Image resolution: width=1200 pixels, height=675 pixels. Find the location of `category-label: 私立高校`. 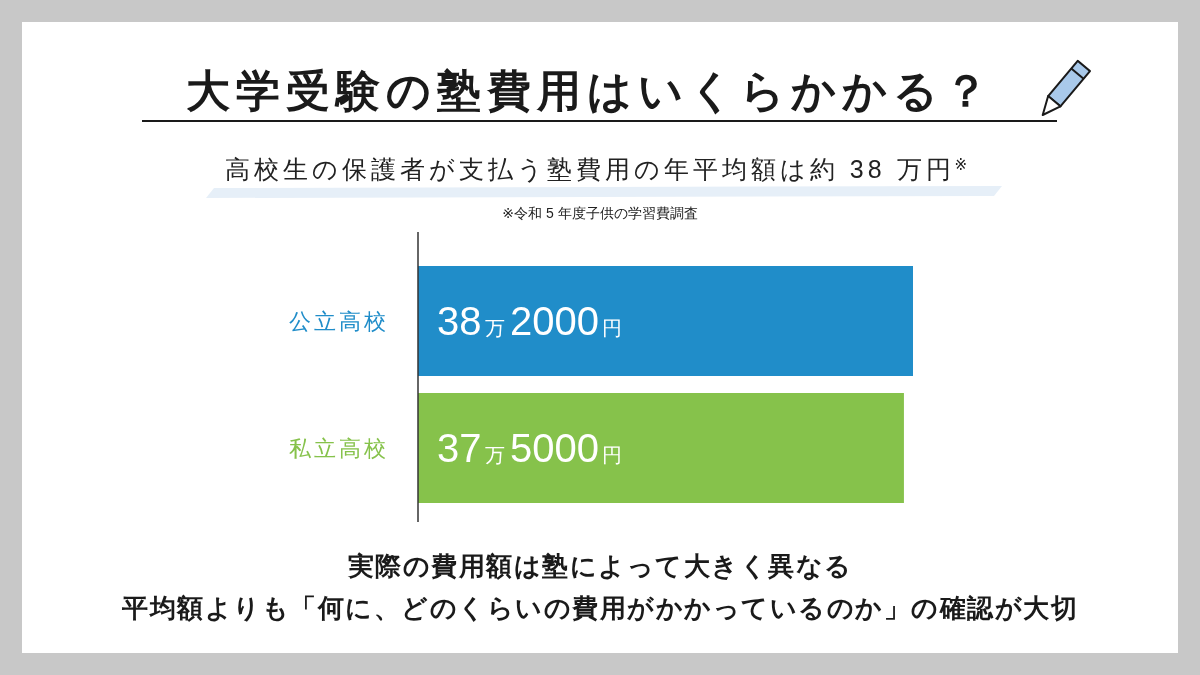

category-label: 私立高校 is located at coordinates (339, 448).